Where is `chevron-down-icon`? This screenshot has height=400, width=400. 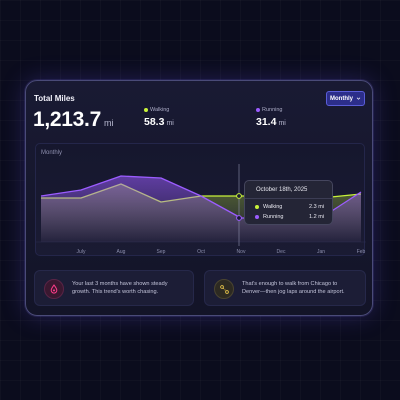 chevron-down-icon is located at coordinates (358, 98).